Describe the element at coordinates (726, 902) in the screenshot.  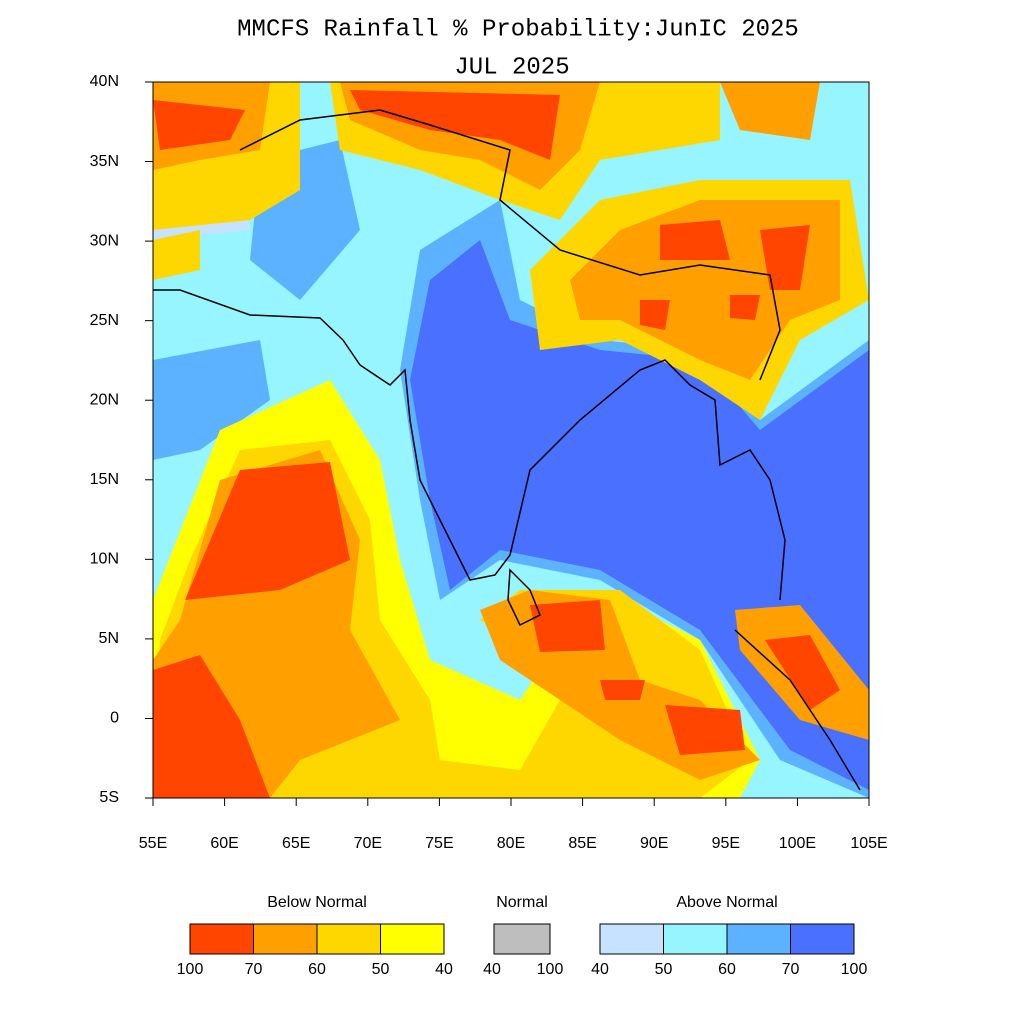
I see `legend-title: Above Normal` at that location.